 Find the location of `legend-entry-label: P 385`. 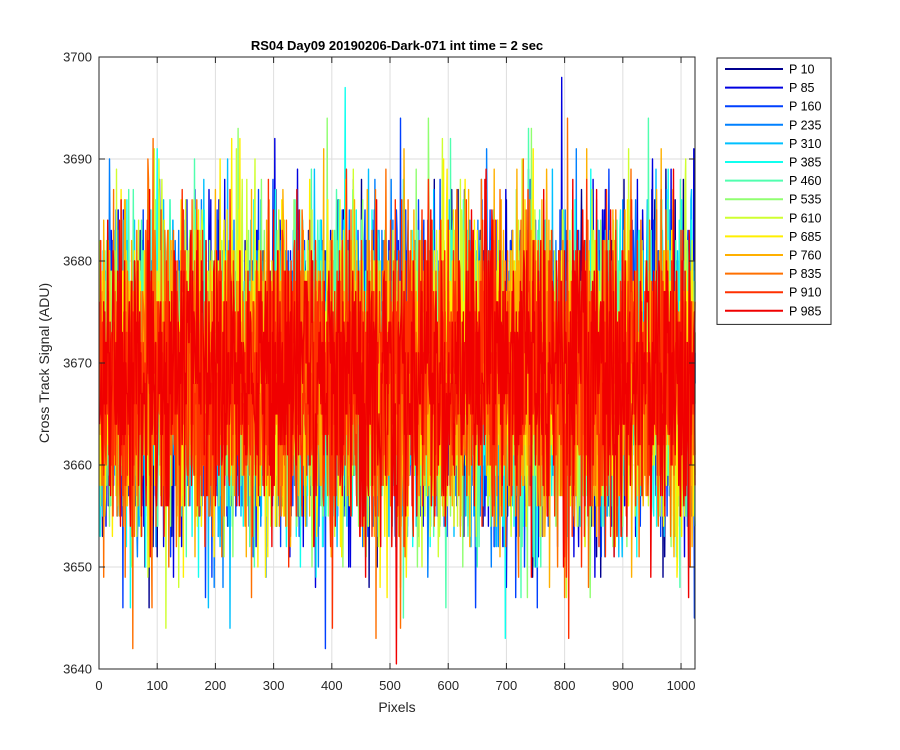

legend-entry-label: P 385 is located at coordinates (805, 163).